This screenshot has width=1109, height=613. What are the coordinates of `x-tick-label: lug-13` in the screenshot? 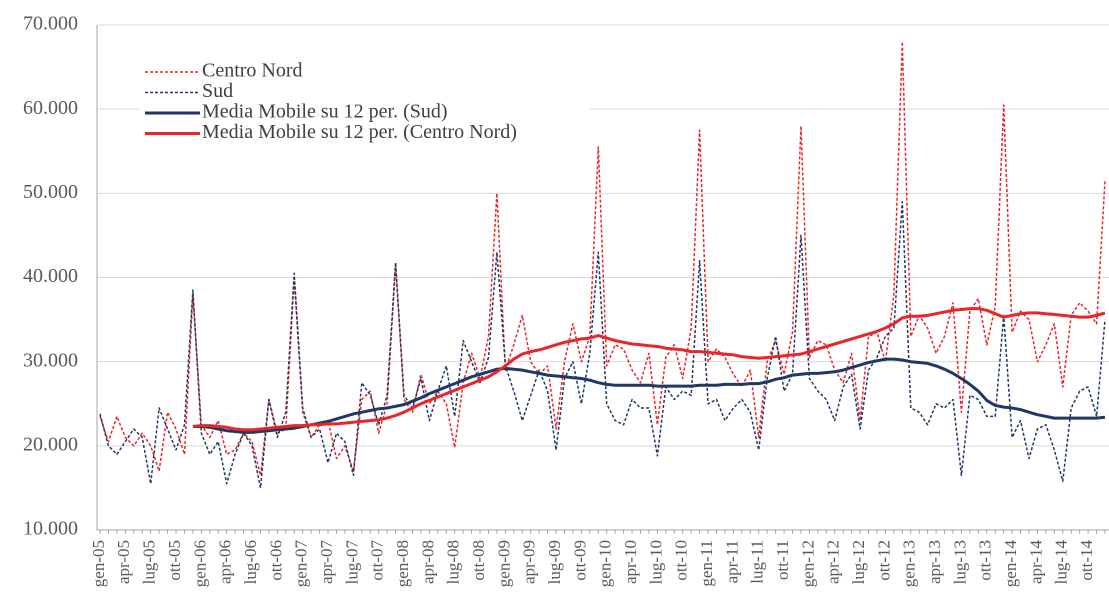 It's located at (959, 562).